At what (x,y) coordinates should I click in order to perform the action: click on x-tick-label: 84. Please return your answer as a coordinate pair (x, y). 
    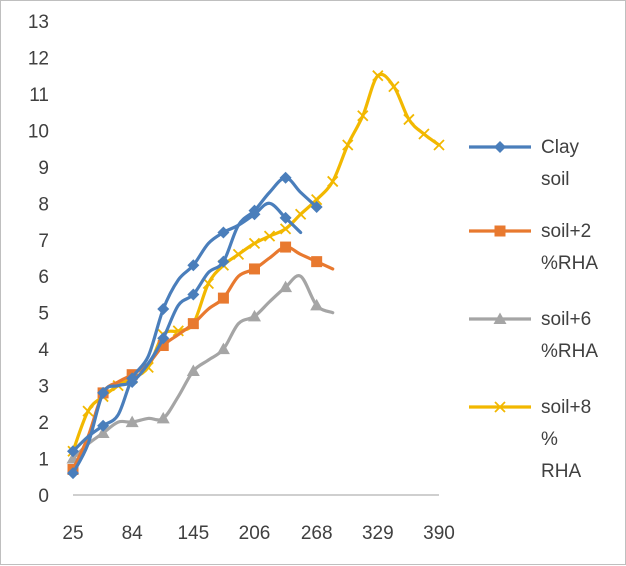
    Looking at the image, I should click on (133, 533).